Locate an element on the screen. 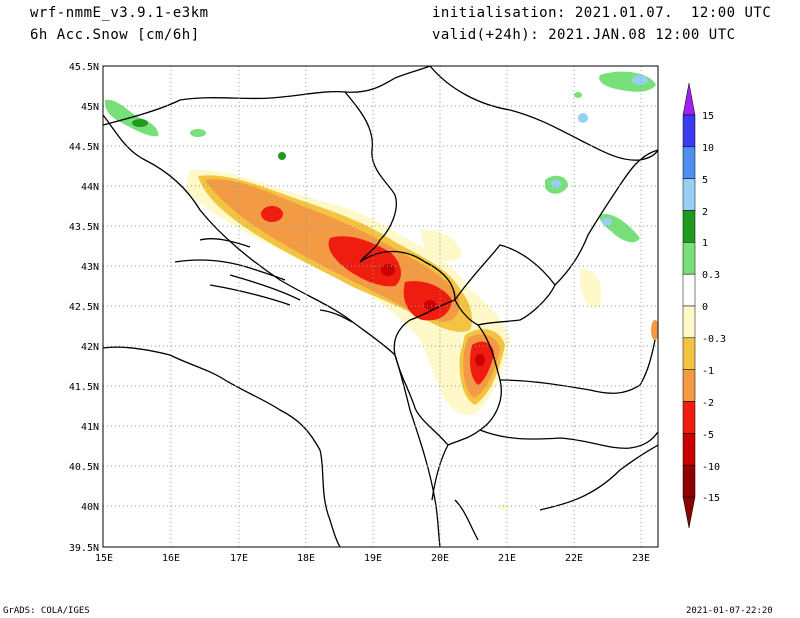 This screenshot has width=800, height=618. pos-core-ne is located at coordinates (640, 80).